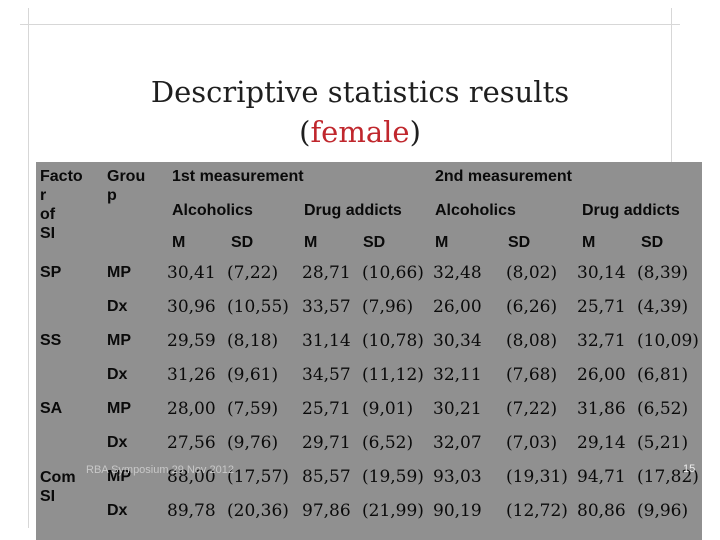 The image size is (720, 540). Describe the element at coordinates (601, 341) in the screenshot. I see `table-cell: 32,71` at that location.